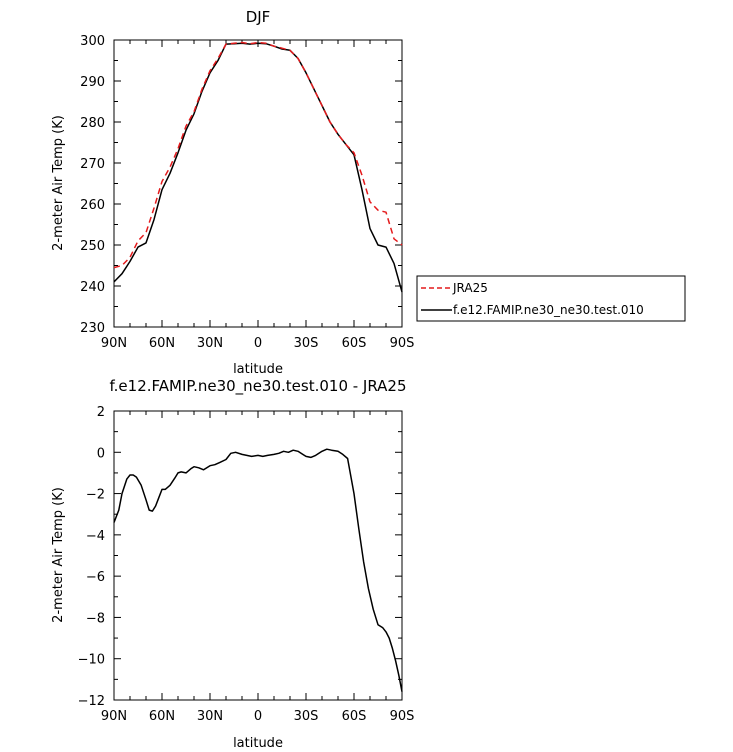 Image resolution: width=733 pixels, height=752 pixels. I want to click on top-x-tick-label: 90N, so click(114, 343).